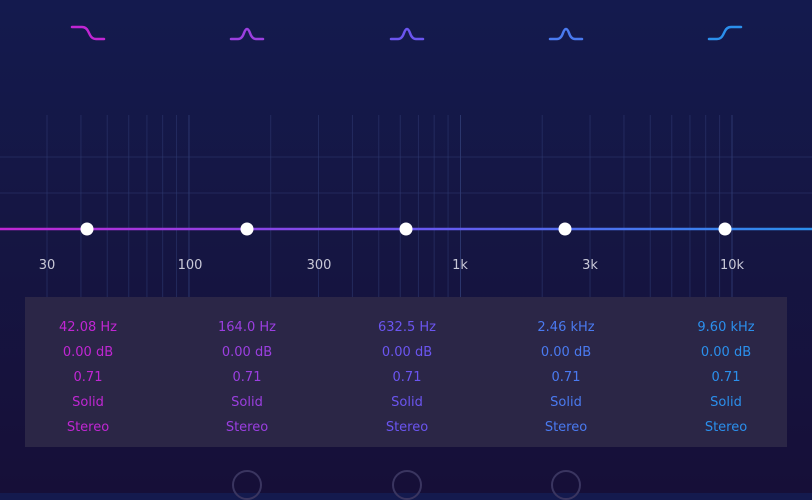 Image resolution: width=812 pixels, height=500 pixels. Describe the element at coordinates (726, 427) in the screenshot. I see `band-5-mode: Stereo` at that location.